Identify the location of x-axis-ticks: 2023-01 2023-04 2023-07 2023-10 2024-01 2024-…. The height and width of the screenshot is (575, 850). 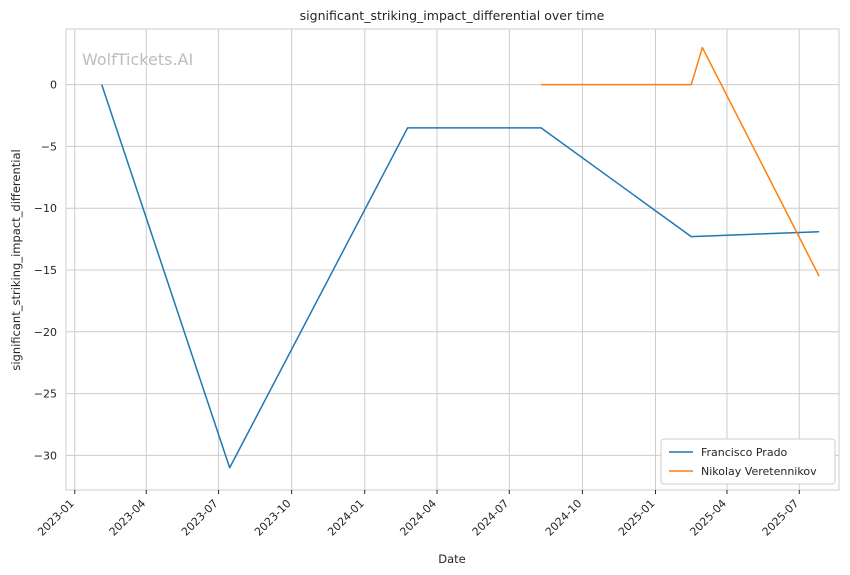
(418, 514).